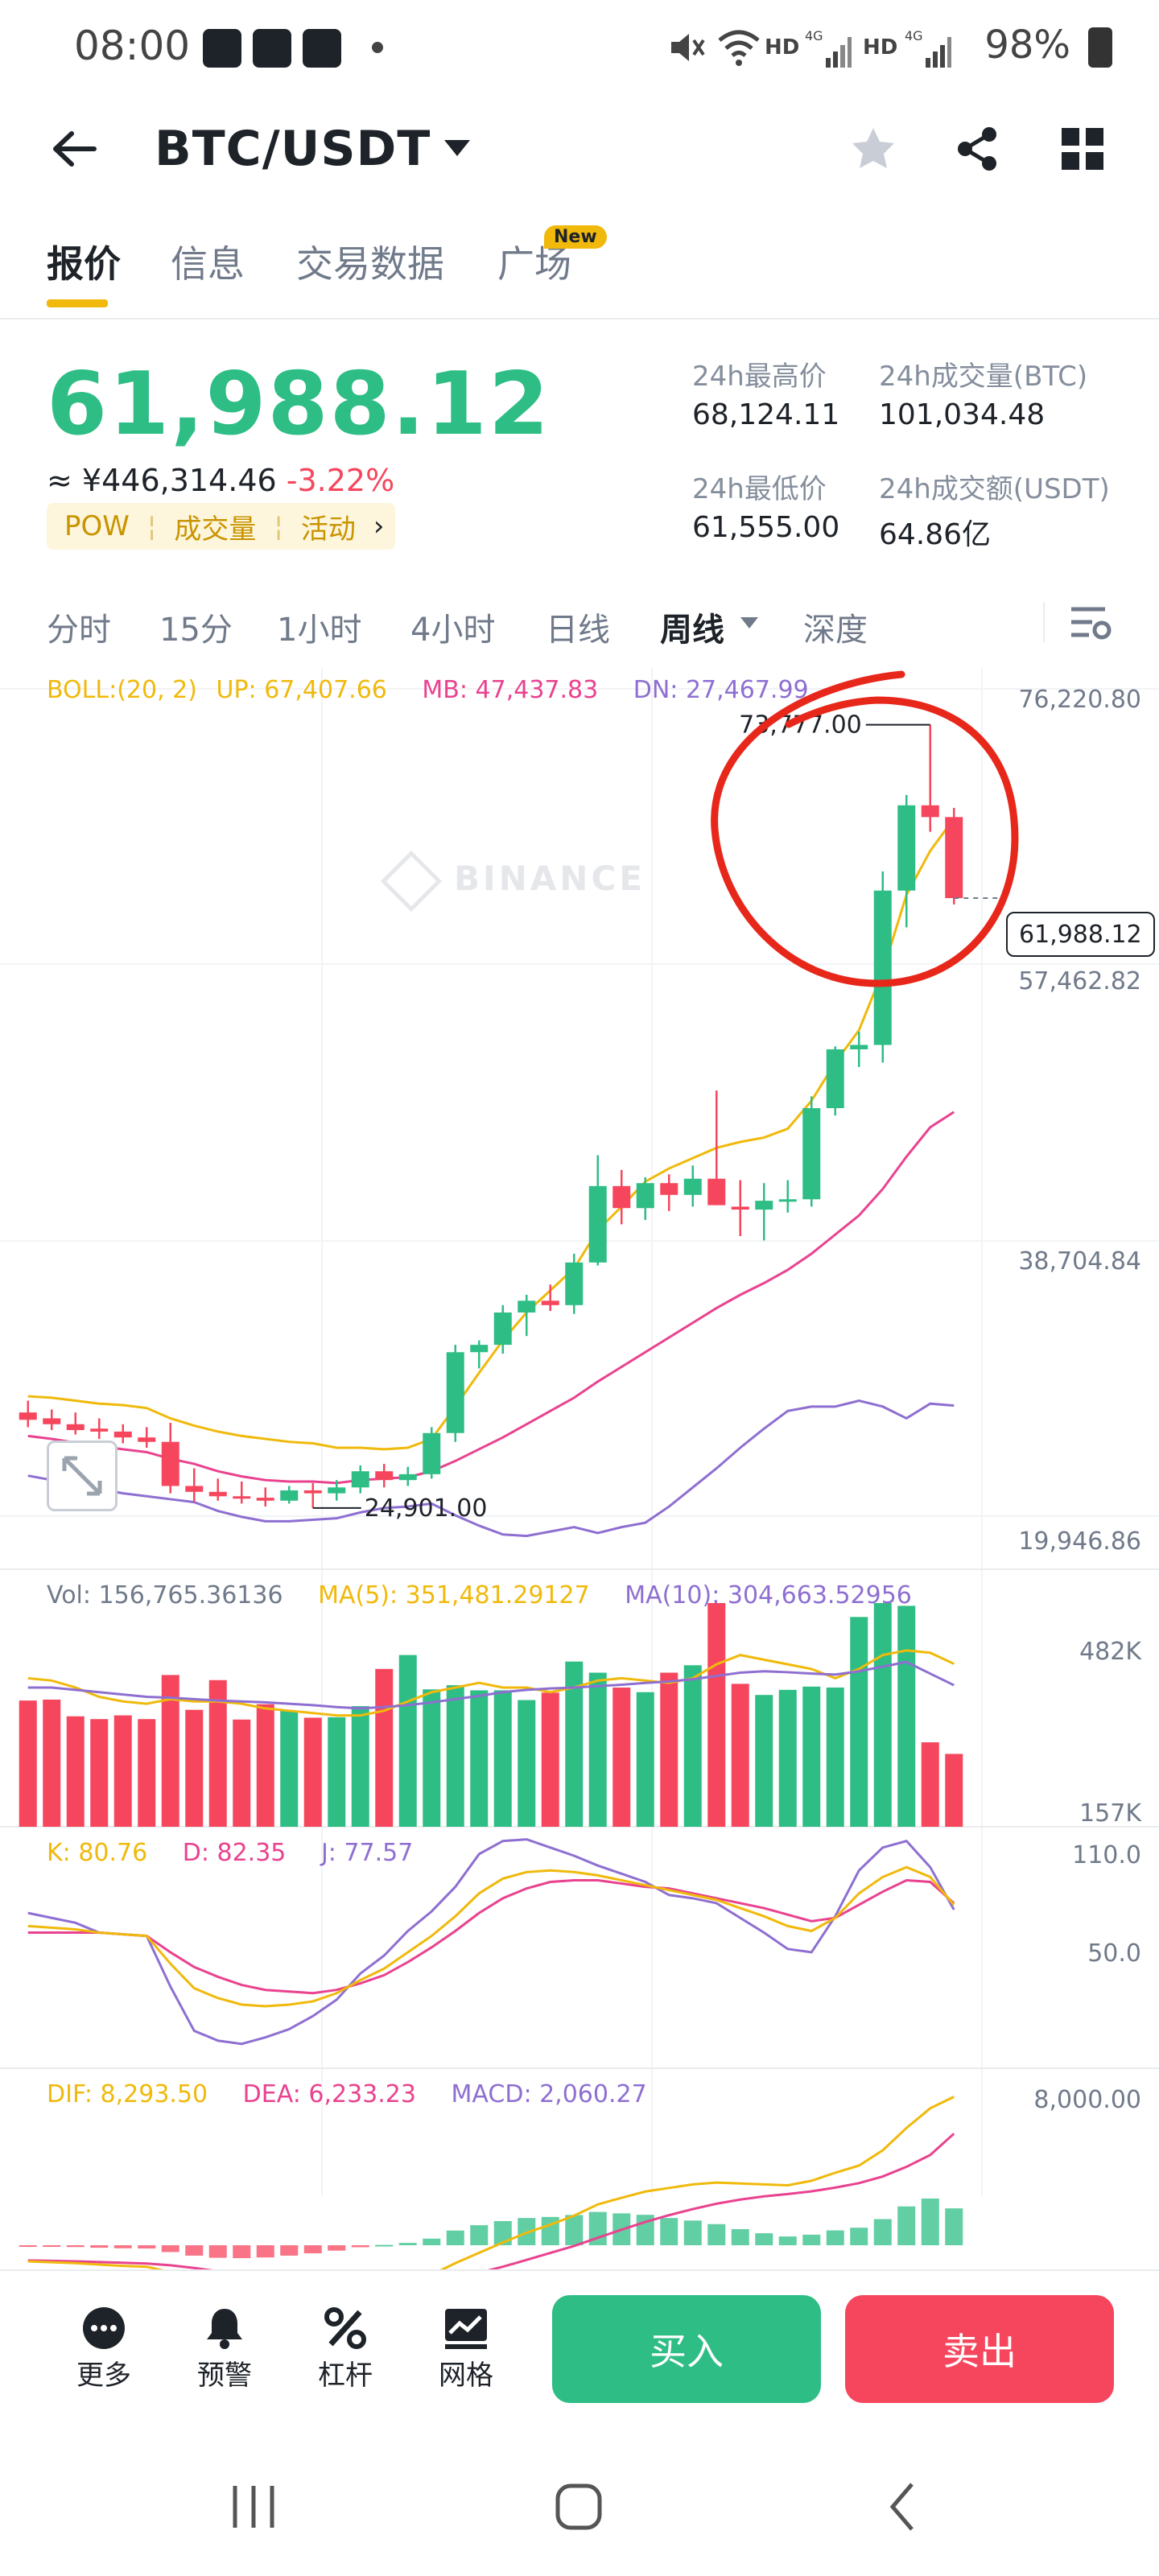  What do you see at coordinates (411, 881) in the screenshot?
I see `binance-logo-icon` at bounding box center [411, 881].